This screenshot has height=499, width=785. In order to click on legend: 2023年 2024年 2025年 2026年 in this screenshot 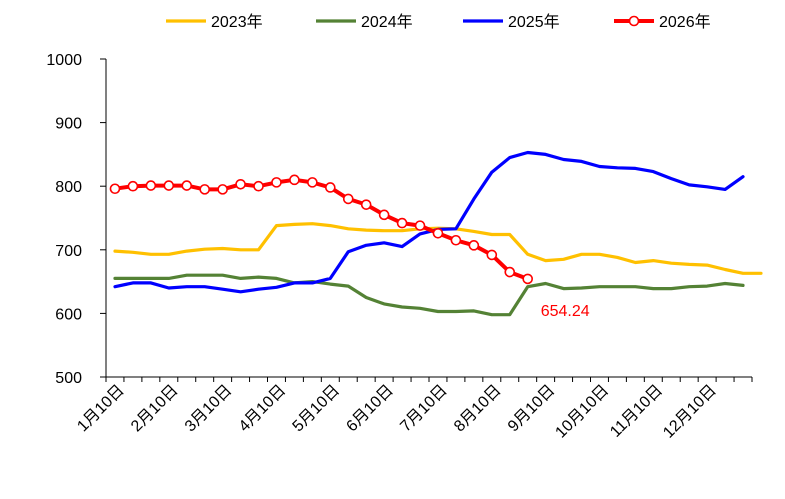, I will do `click(438, 22)`.